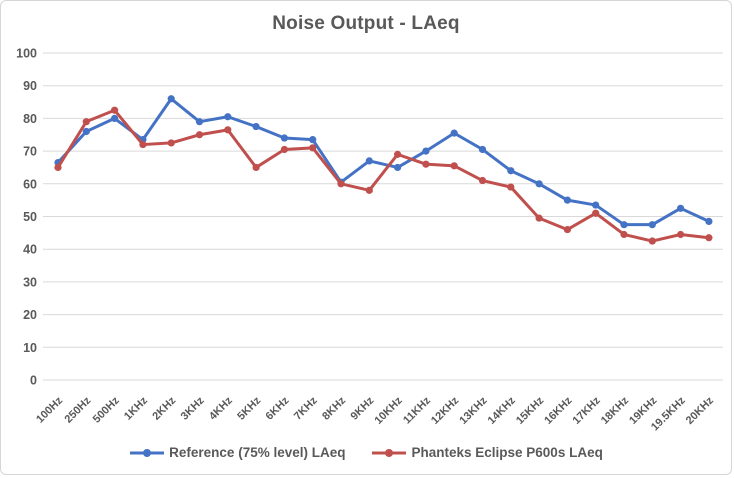  What do you see at coordinates (164, 408) in the screenshot?
I see `x-tick-label: 2KHz` at bounding box center [164, 408].